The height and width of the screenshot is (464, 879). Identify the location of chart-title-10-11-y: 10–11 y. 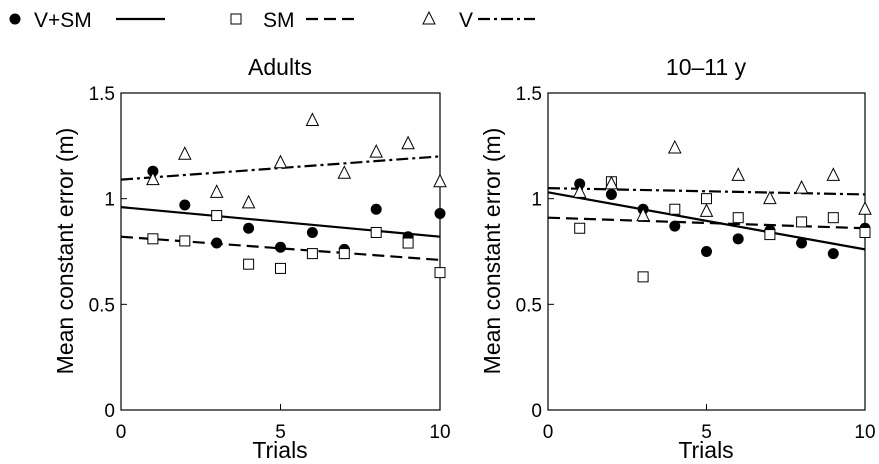
(706, 67).